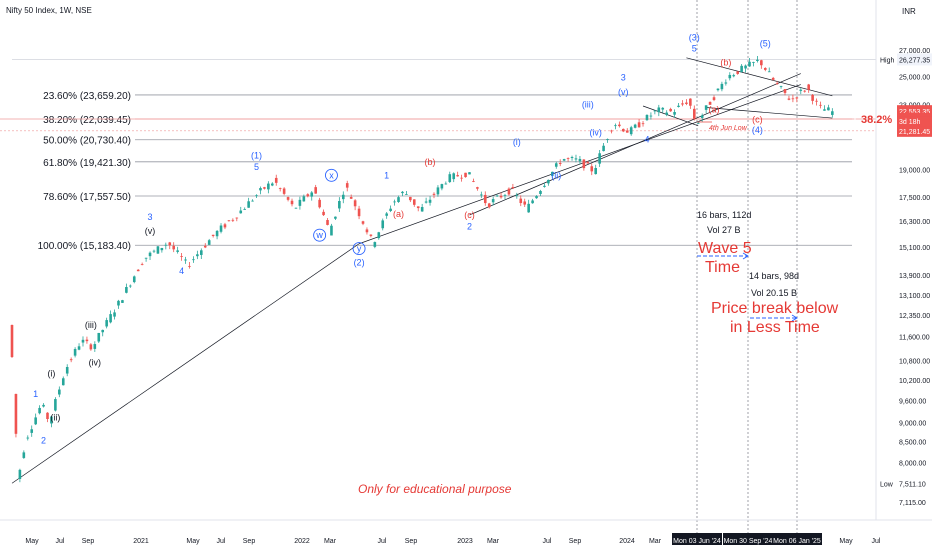 The height and width of the screenshot is (550, 932). I want to click on wave-label: (ii), so click(55, 418).